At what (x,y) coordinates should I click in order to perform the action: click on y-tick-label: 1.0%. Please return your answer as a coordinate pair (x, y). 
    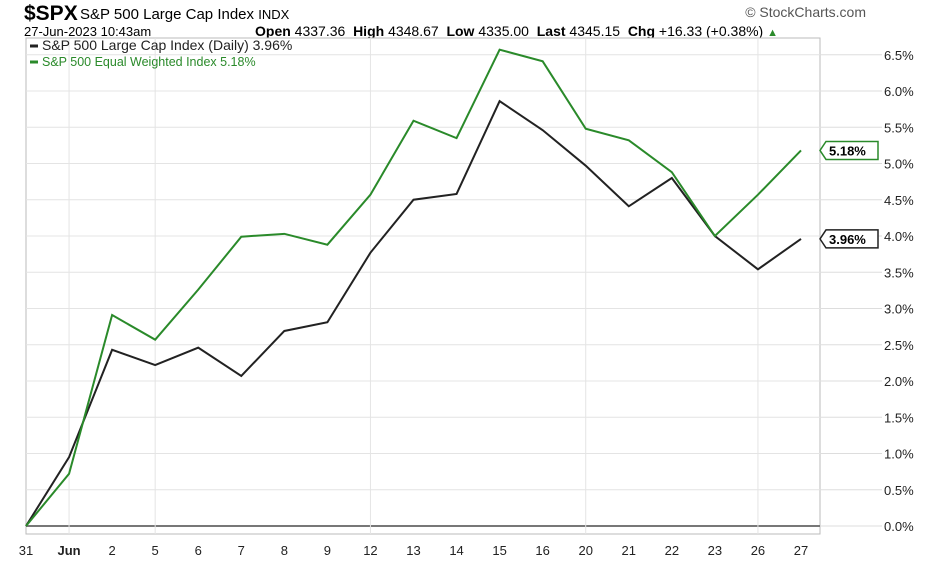
    Looking at the image, I should click on (899, 454).